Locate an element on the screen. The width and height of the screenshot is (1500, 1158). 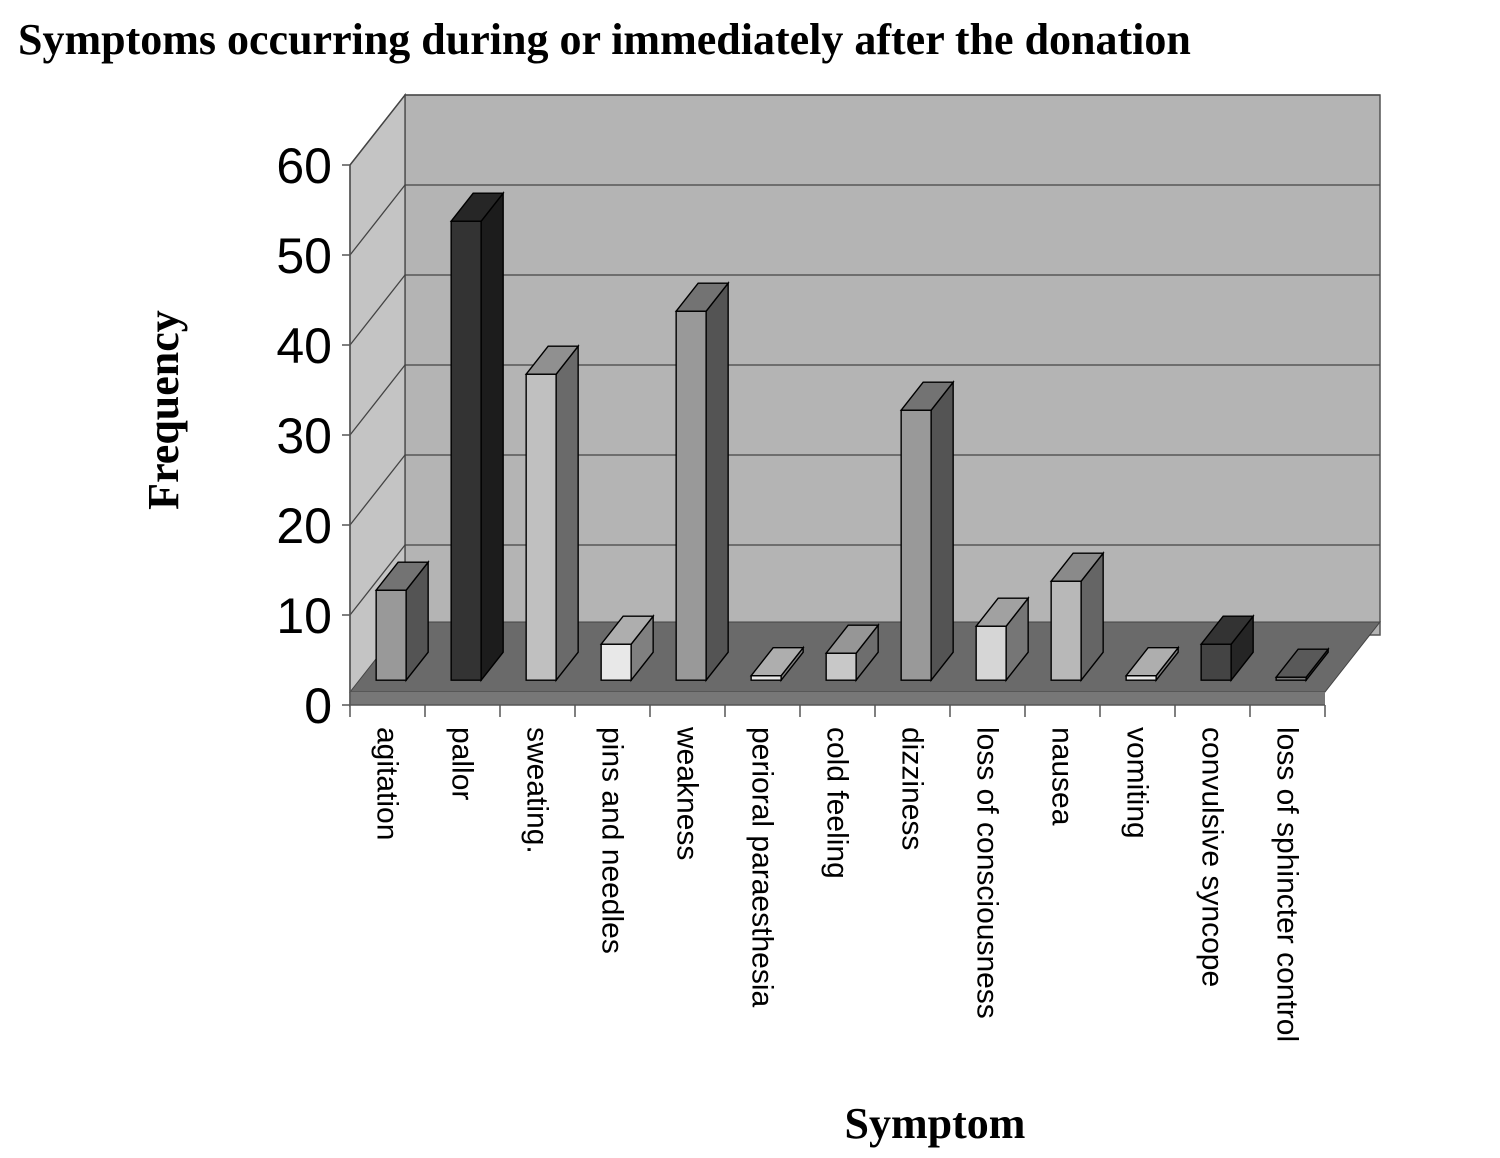
y-tick-label: 20 is located at coordinates (304, 526).